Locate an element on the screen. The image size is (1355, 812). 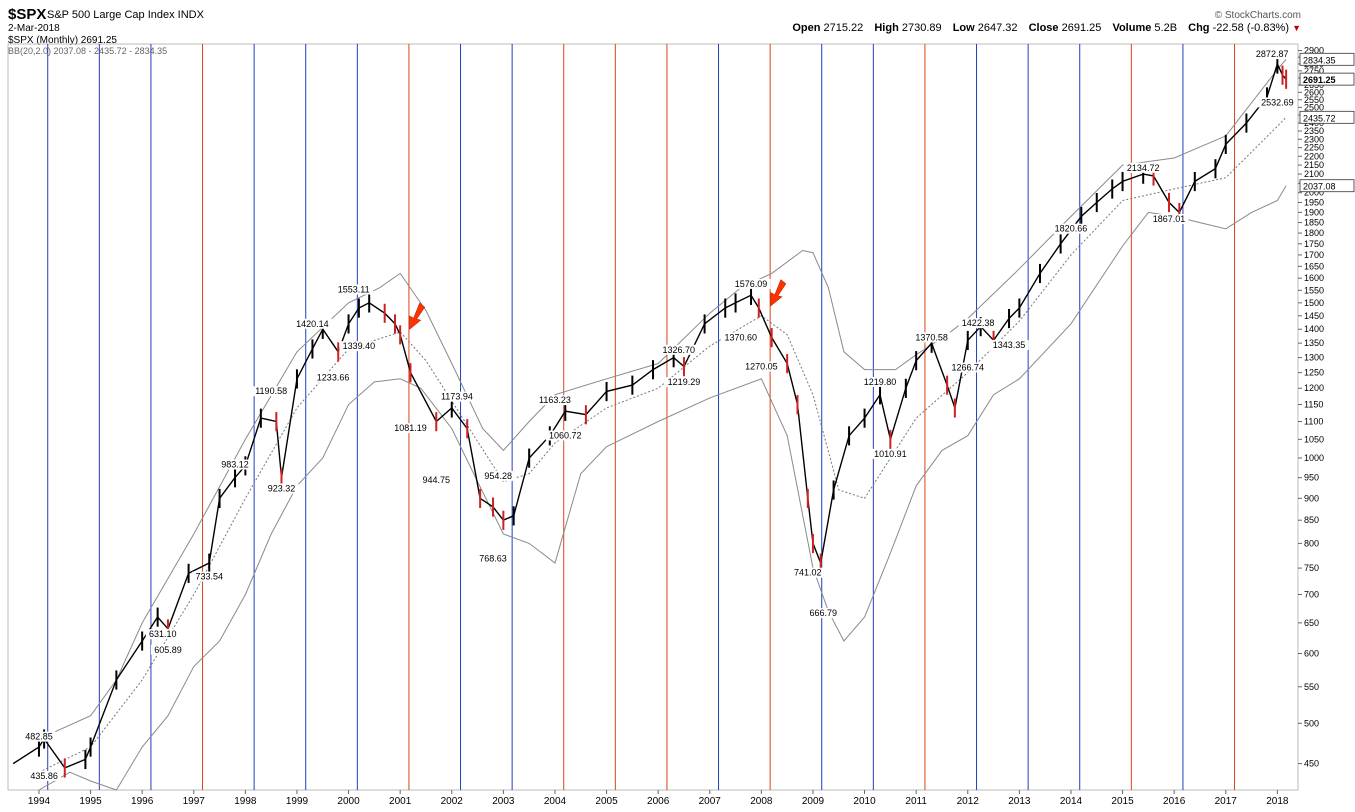
value-label: 1422.38 is located at coordinates (978, 323).